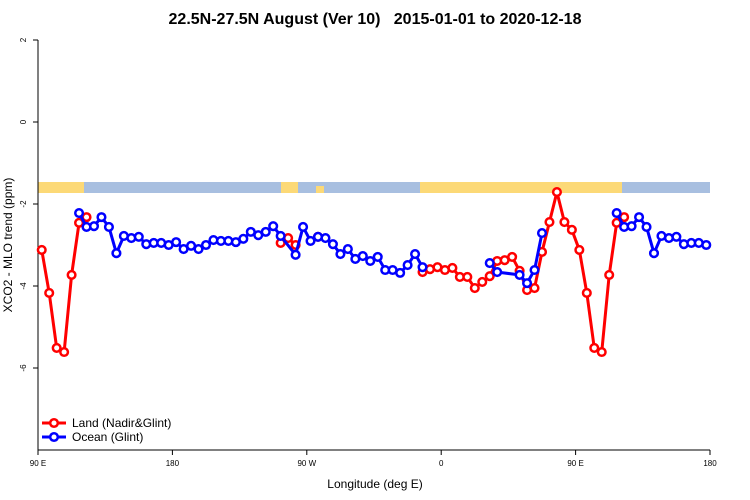  I want to click on ocean-strip, so click(374, 187).